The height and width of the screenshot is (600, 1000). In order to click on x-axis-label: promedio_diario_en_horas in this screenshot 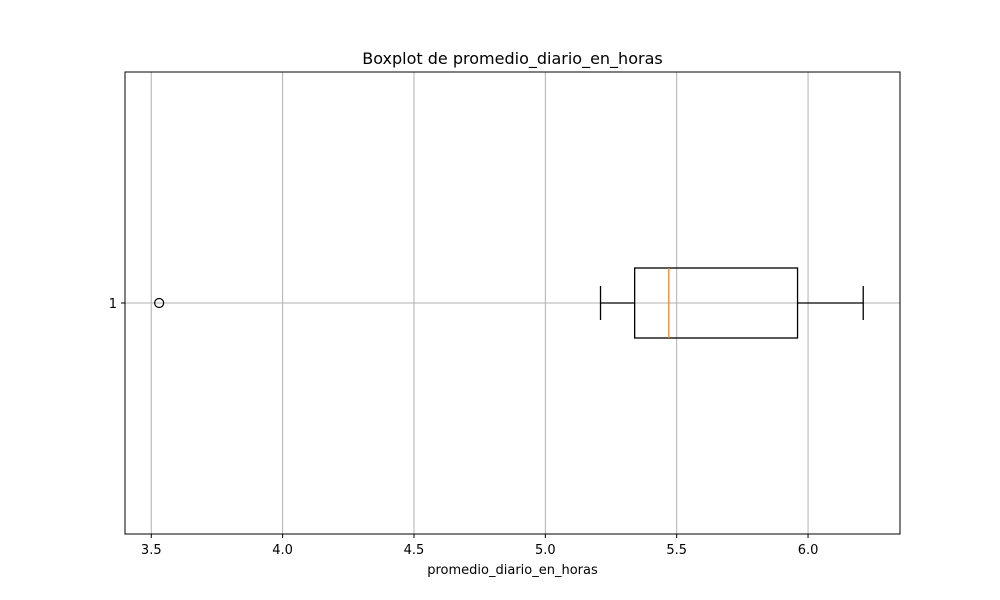, I will do `click(512, 570)`.